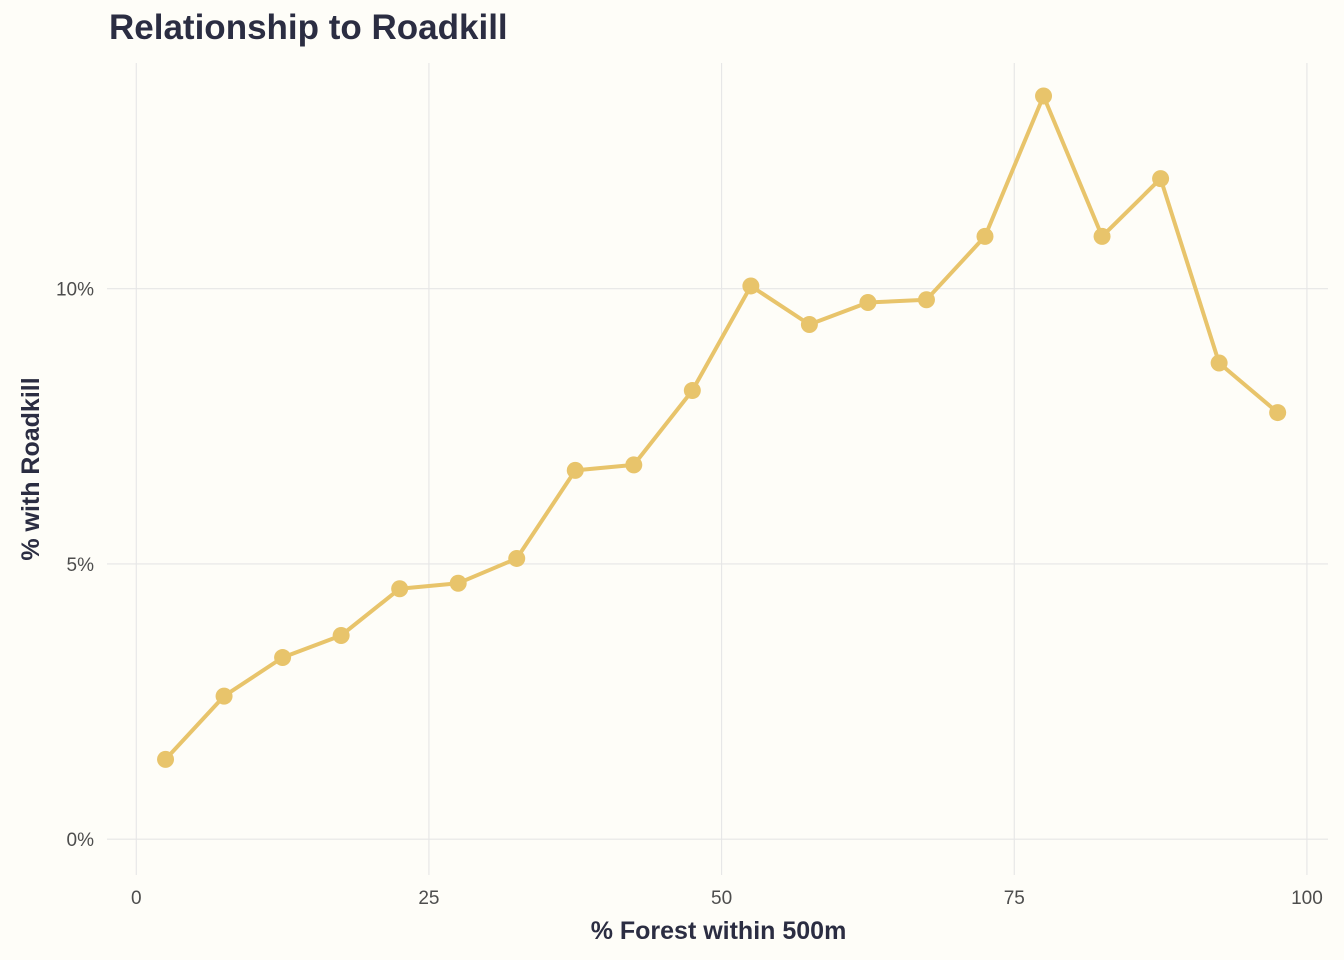 The image size is (1344, 960). Describe the element at coordinates (136, 898) in the screenshot. I see `x-tick-label: 0` at that location.